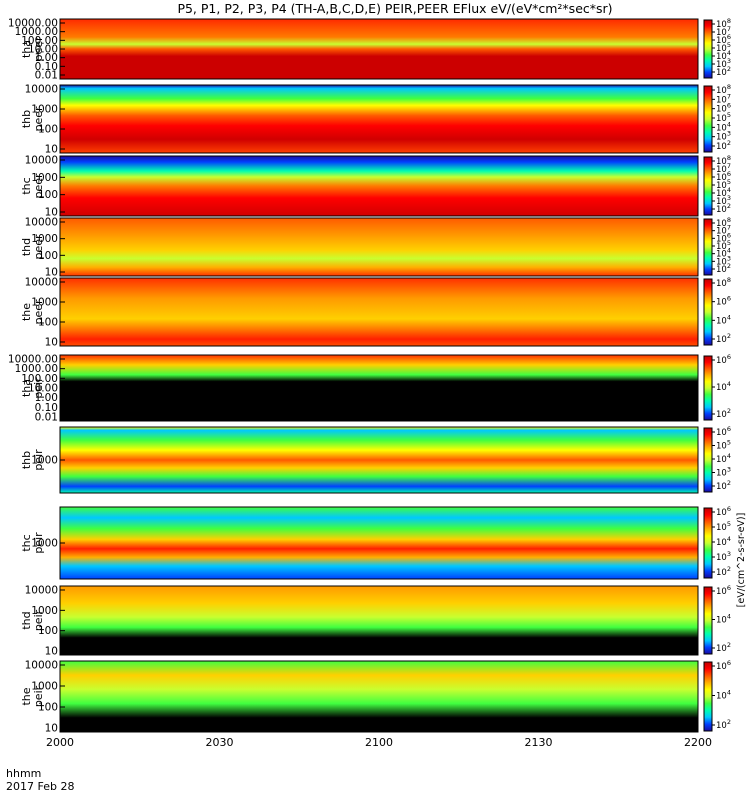 This screenshot has height=800, width=750. What do you see at coordinates (708, 312) in the screenshot?
I see `colorbar-the-peer` at bounding box center [708, 312].